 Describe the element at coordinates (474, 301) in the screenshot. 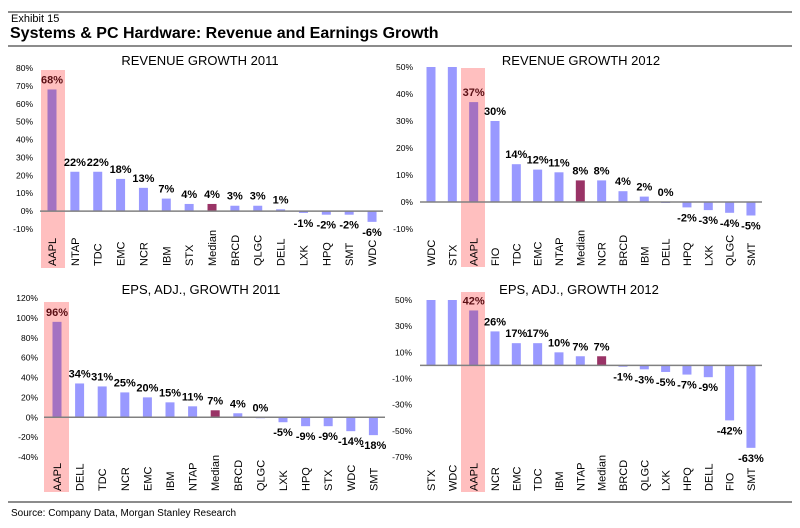

I see `data-label-aapl: 42%` at that location.